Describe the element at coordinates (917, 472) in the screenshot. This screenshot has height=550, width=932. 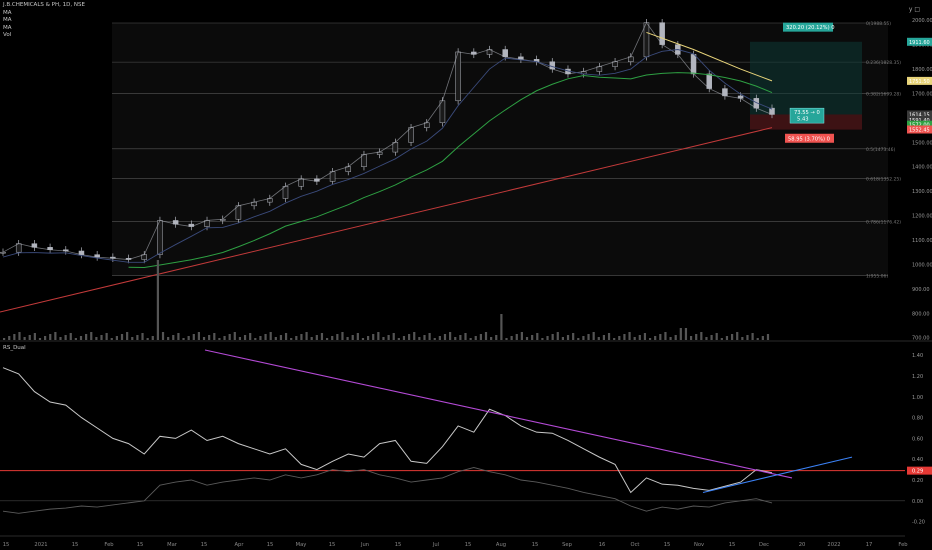
I see `rs-level-label: 0.29` at that location.